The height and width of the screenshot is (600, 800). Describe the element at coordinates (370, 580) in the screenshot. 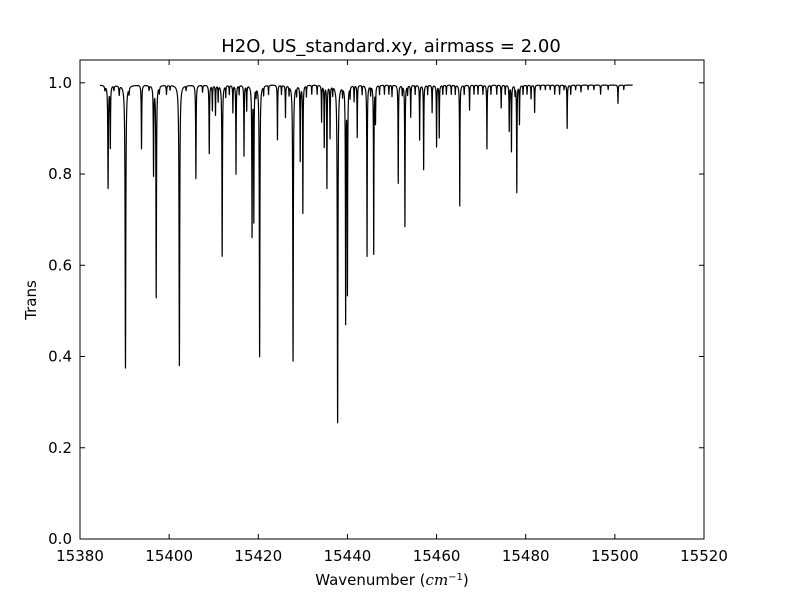

I see `x-axis-title-prefix: Wavenumber (` at that location.